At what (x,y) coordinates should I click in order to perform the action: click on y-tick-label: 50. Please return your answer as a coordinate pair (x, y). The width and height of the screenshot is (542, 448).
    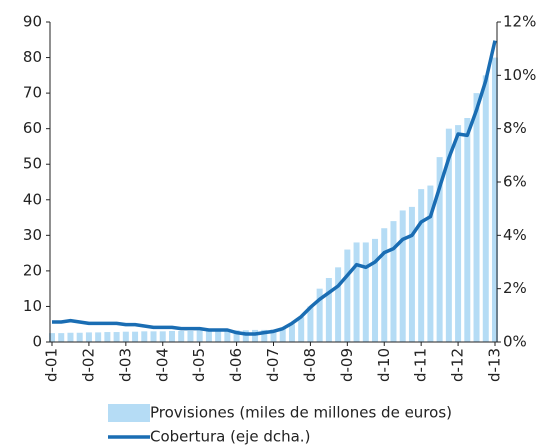
    Looking at the image, I should click on (32, 164).